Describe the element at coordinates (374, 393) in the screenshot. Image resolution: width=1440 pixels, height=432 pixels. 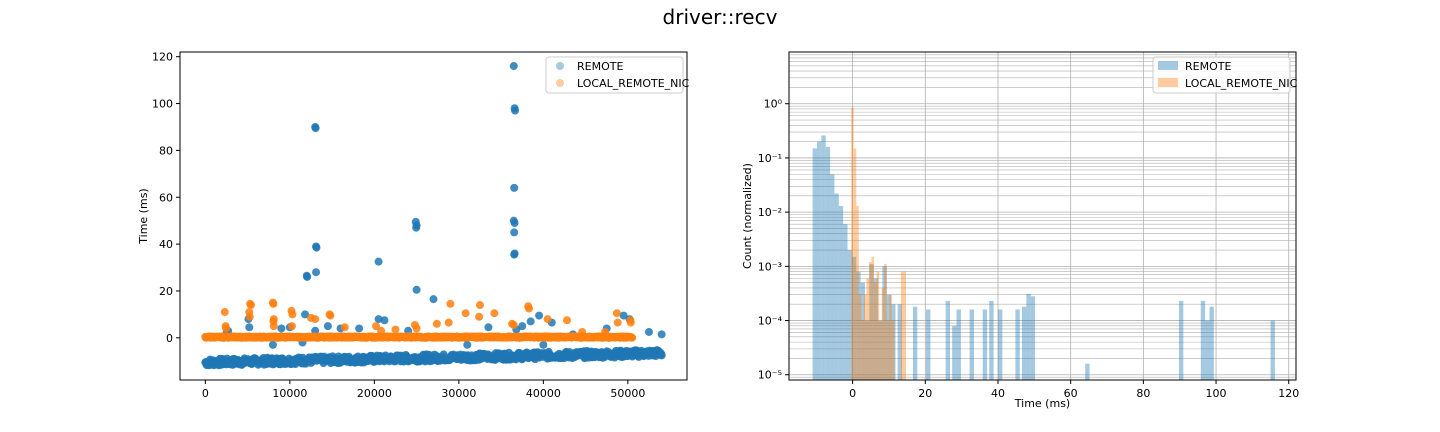
I see `x-tick-label: 20000` at that location.